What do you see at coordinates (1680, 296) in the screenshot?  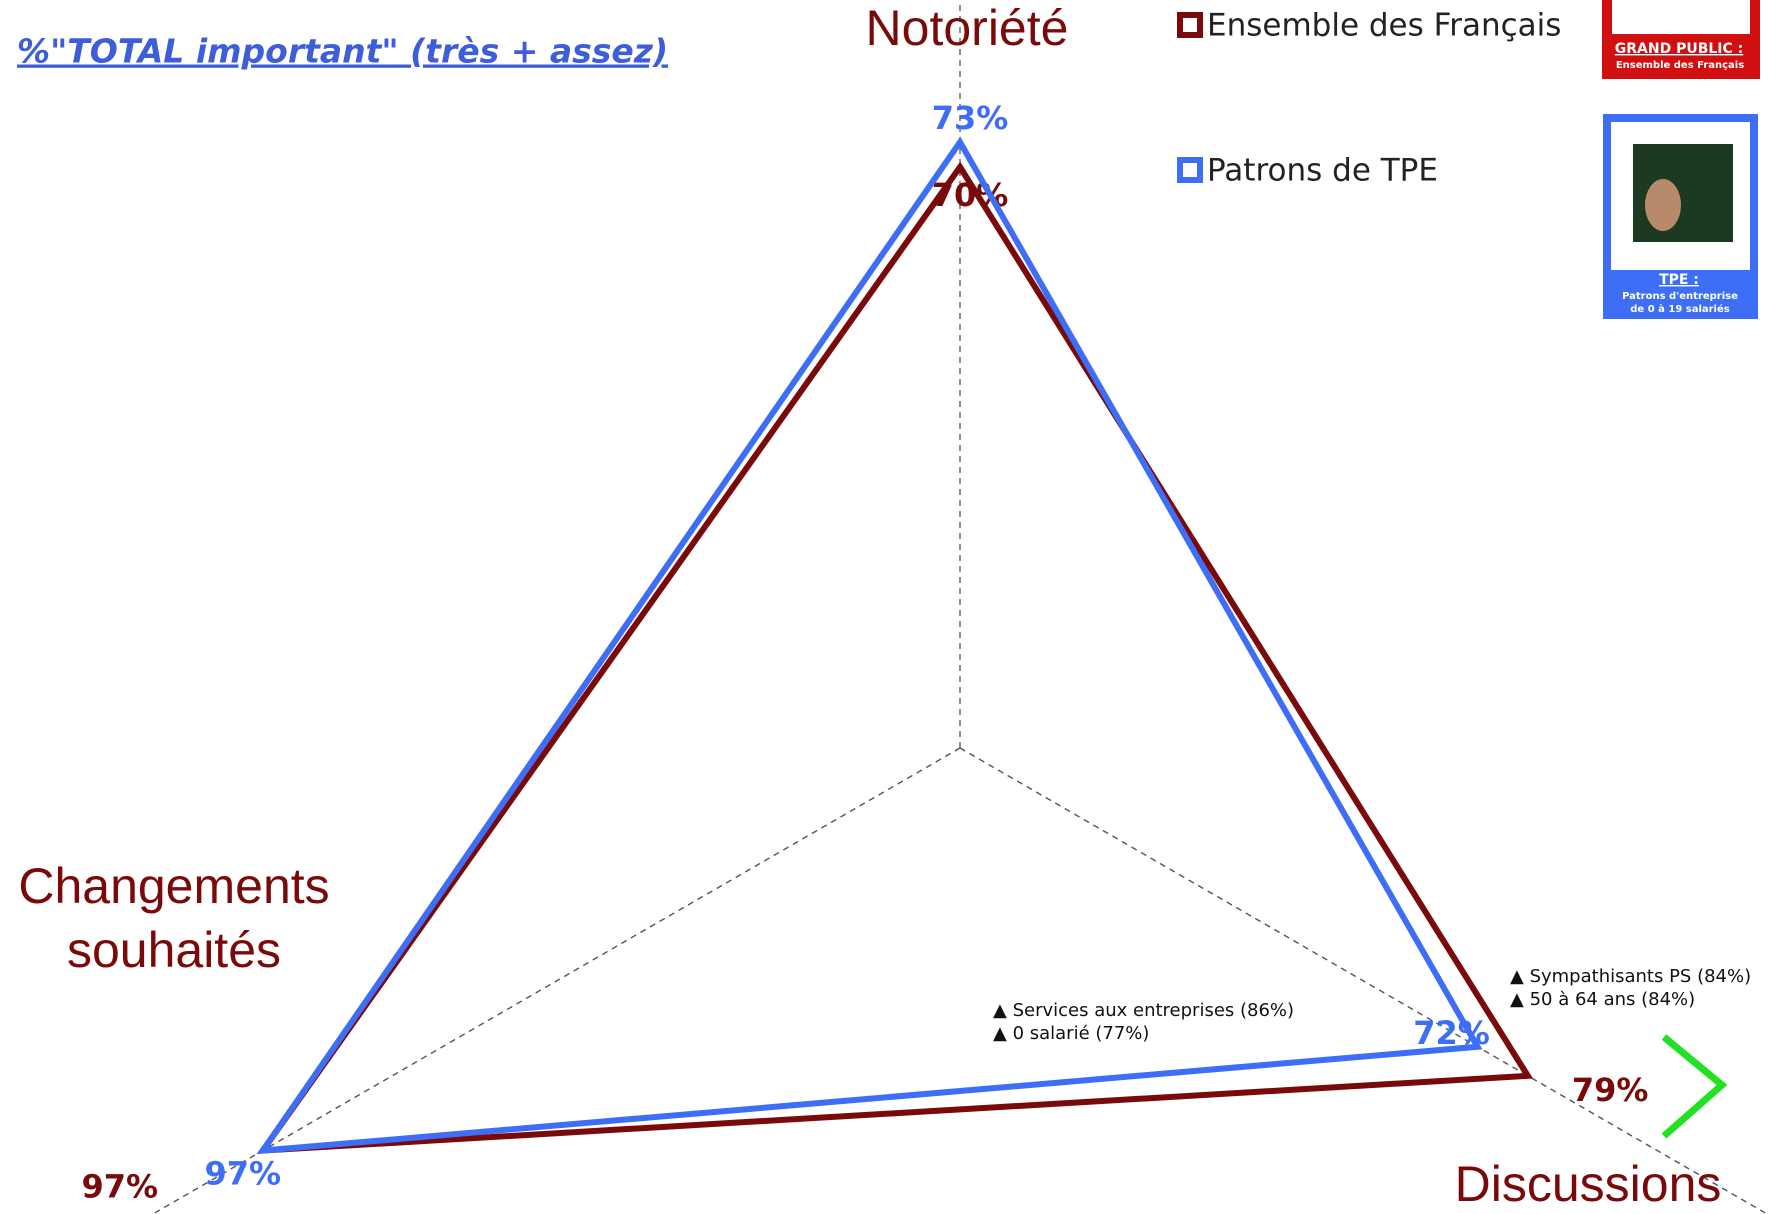 I see `panel-text: Patrons d'entreprise` at bounding box center [1680, 296].